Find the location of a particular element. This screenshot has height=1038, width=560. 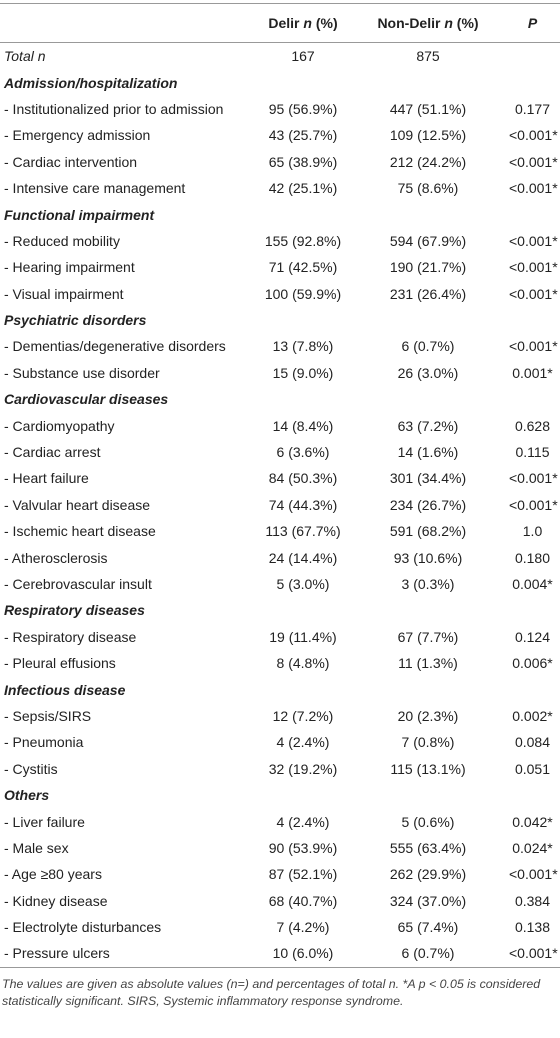

cell: 26 (3.0%) is located at coordinates (428, 372).